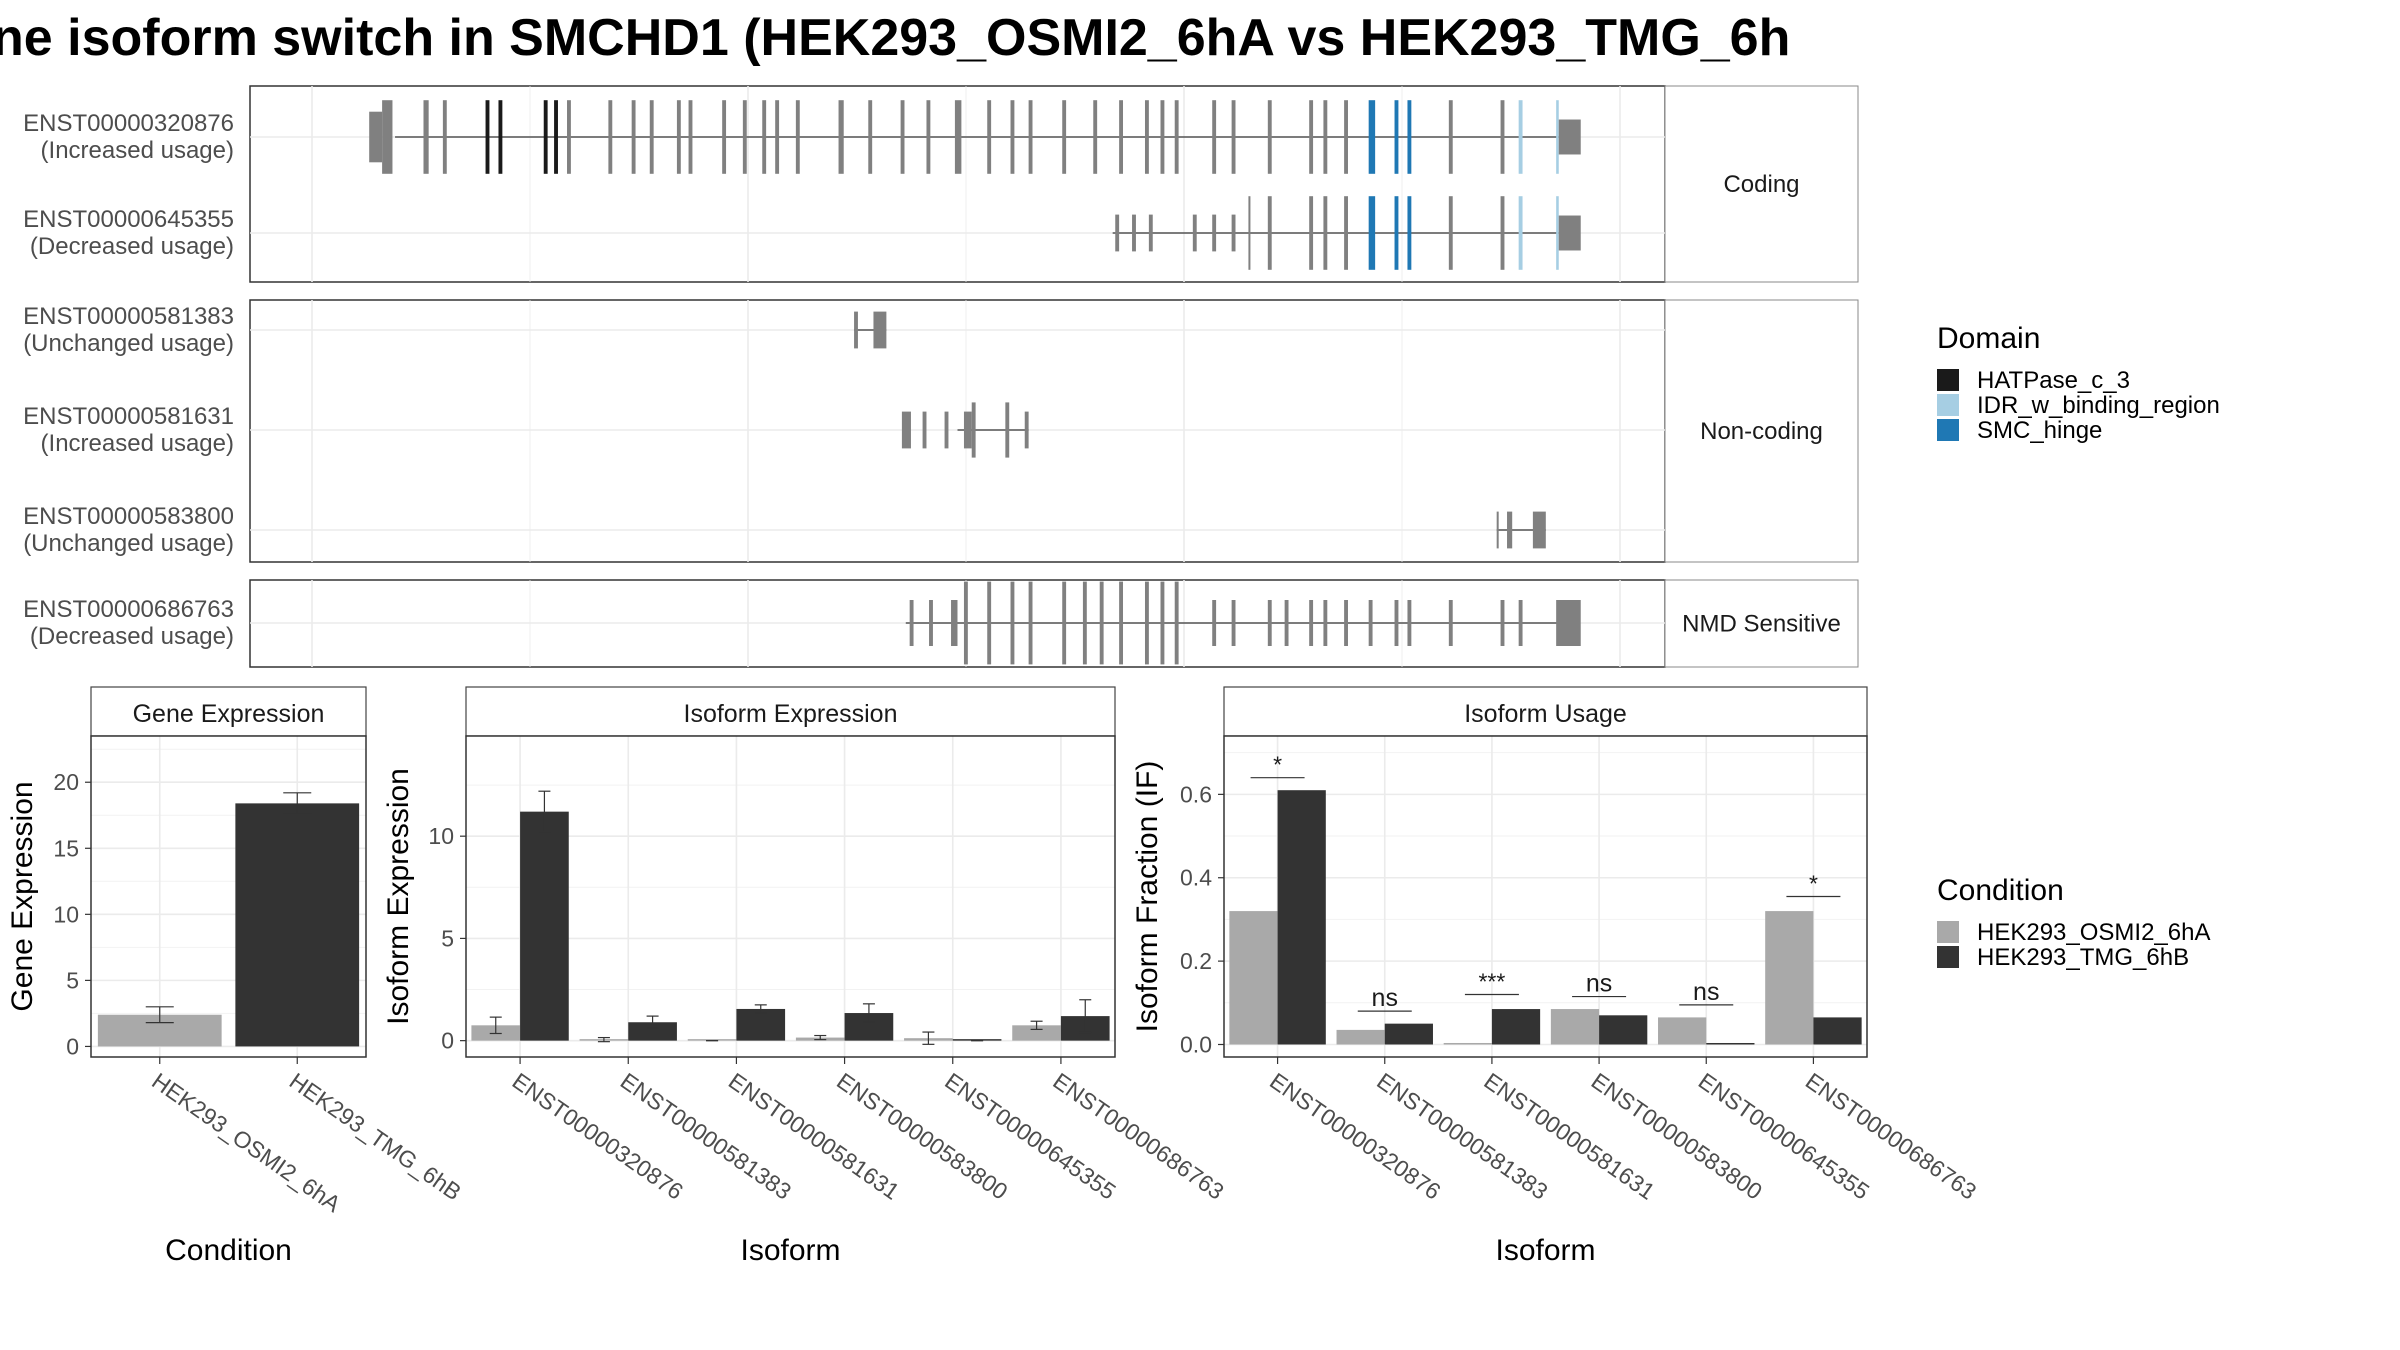 Image resolution: width=2400 pixels, height=1350 pixels. What do you see at coordinates (1196, 878) in the screenshot?
I see `y-tick-label: 0.4` at bounding box center [1196, 878].